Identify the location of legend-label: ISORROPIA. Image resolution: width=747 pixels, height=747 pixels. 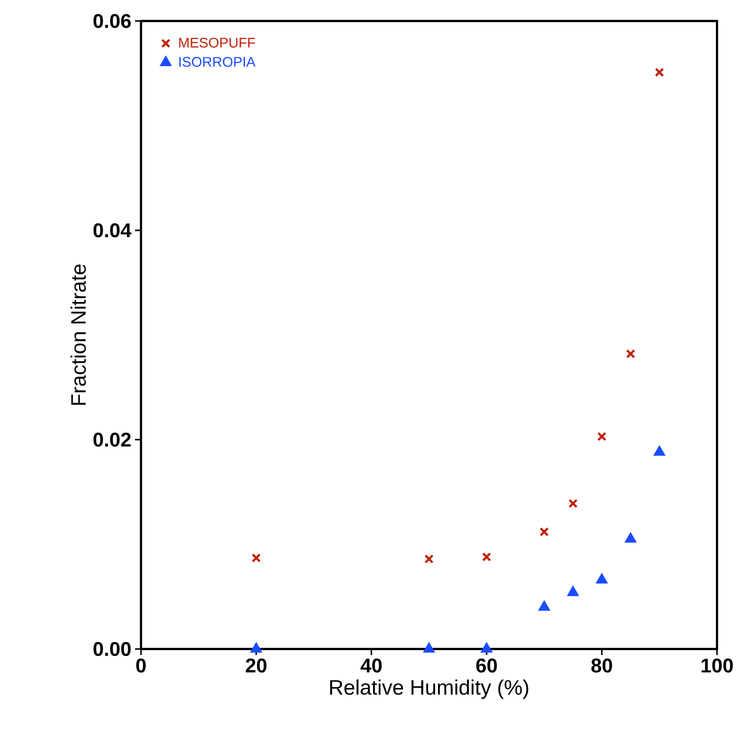
(217, 61).